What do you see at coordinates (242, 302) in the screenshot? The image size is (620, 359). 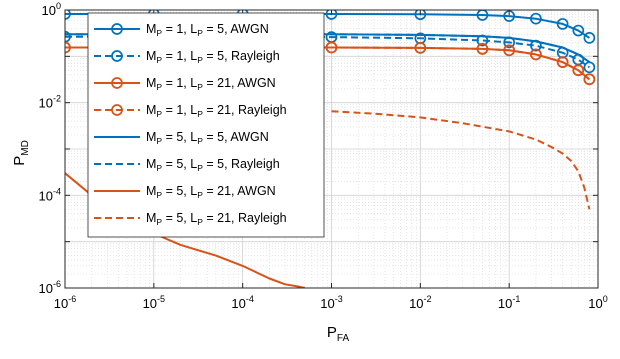 I see `x-tick-label: 10⁻⁴` at bounding box center [242, 302].